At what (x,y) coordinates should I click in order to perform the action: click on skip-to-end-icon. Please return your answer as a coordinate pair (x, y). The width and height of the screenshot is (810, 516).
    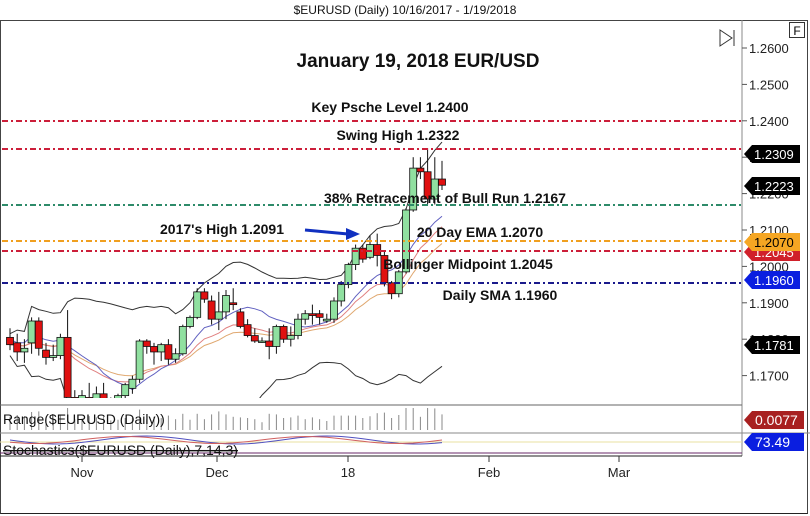
    Looking at the image, I should click on (727, 38).